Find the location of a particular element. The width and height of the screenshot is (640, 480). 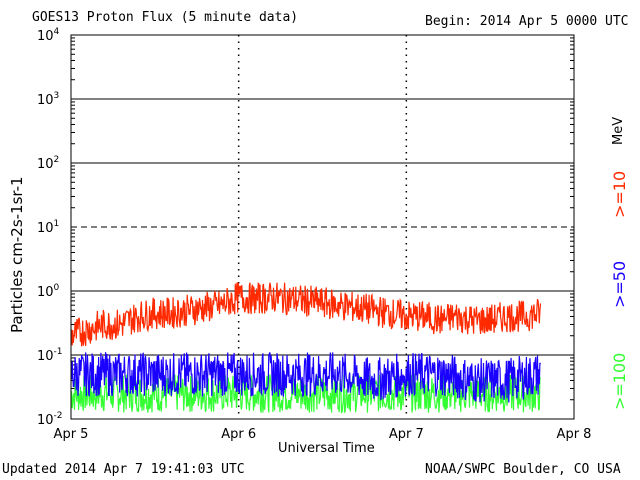

x-tick-label: Apr 8 is located at coordinates (574, 434).